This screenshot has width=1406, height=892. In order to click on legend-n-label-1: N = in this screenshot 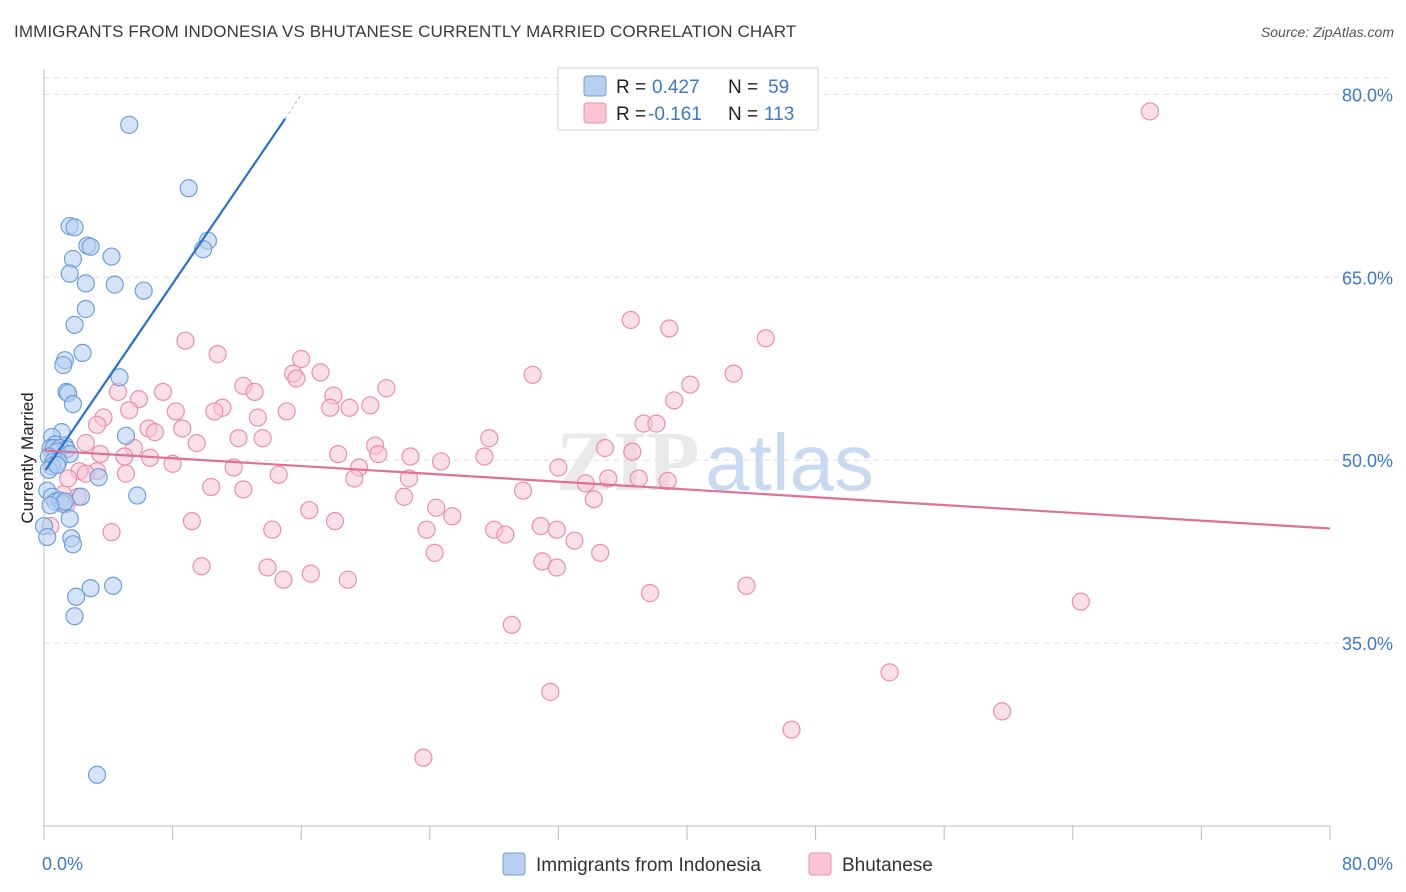, I will do `click(743, 87)`.